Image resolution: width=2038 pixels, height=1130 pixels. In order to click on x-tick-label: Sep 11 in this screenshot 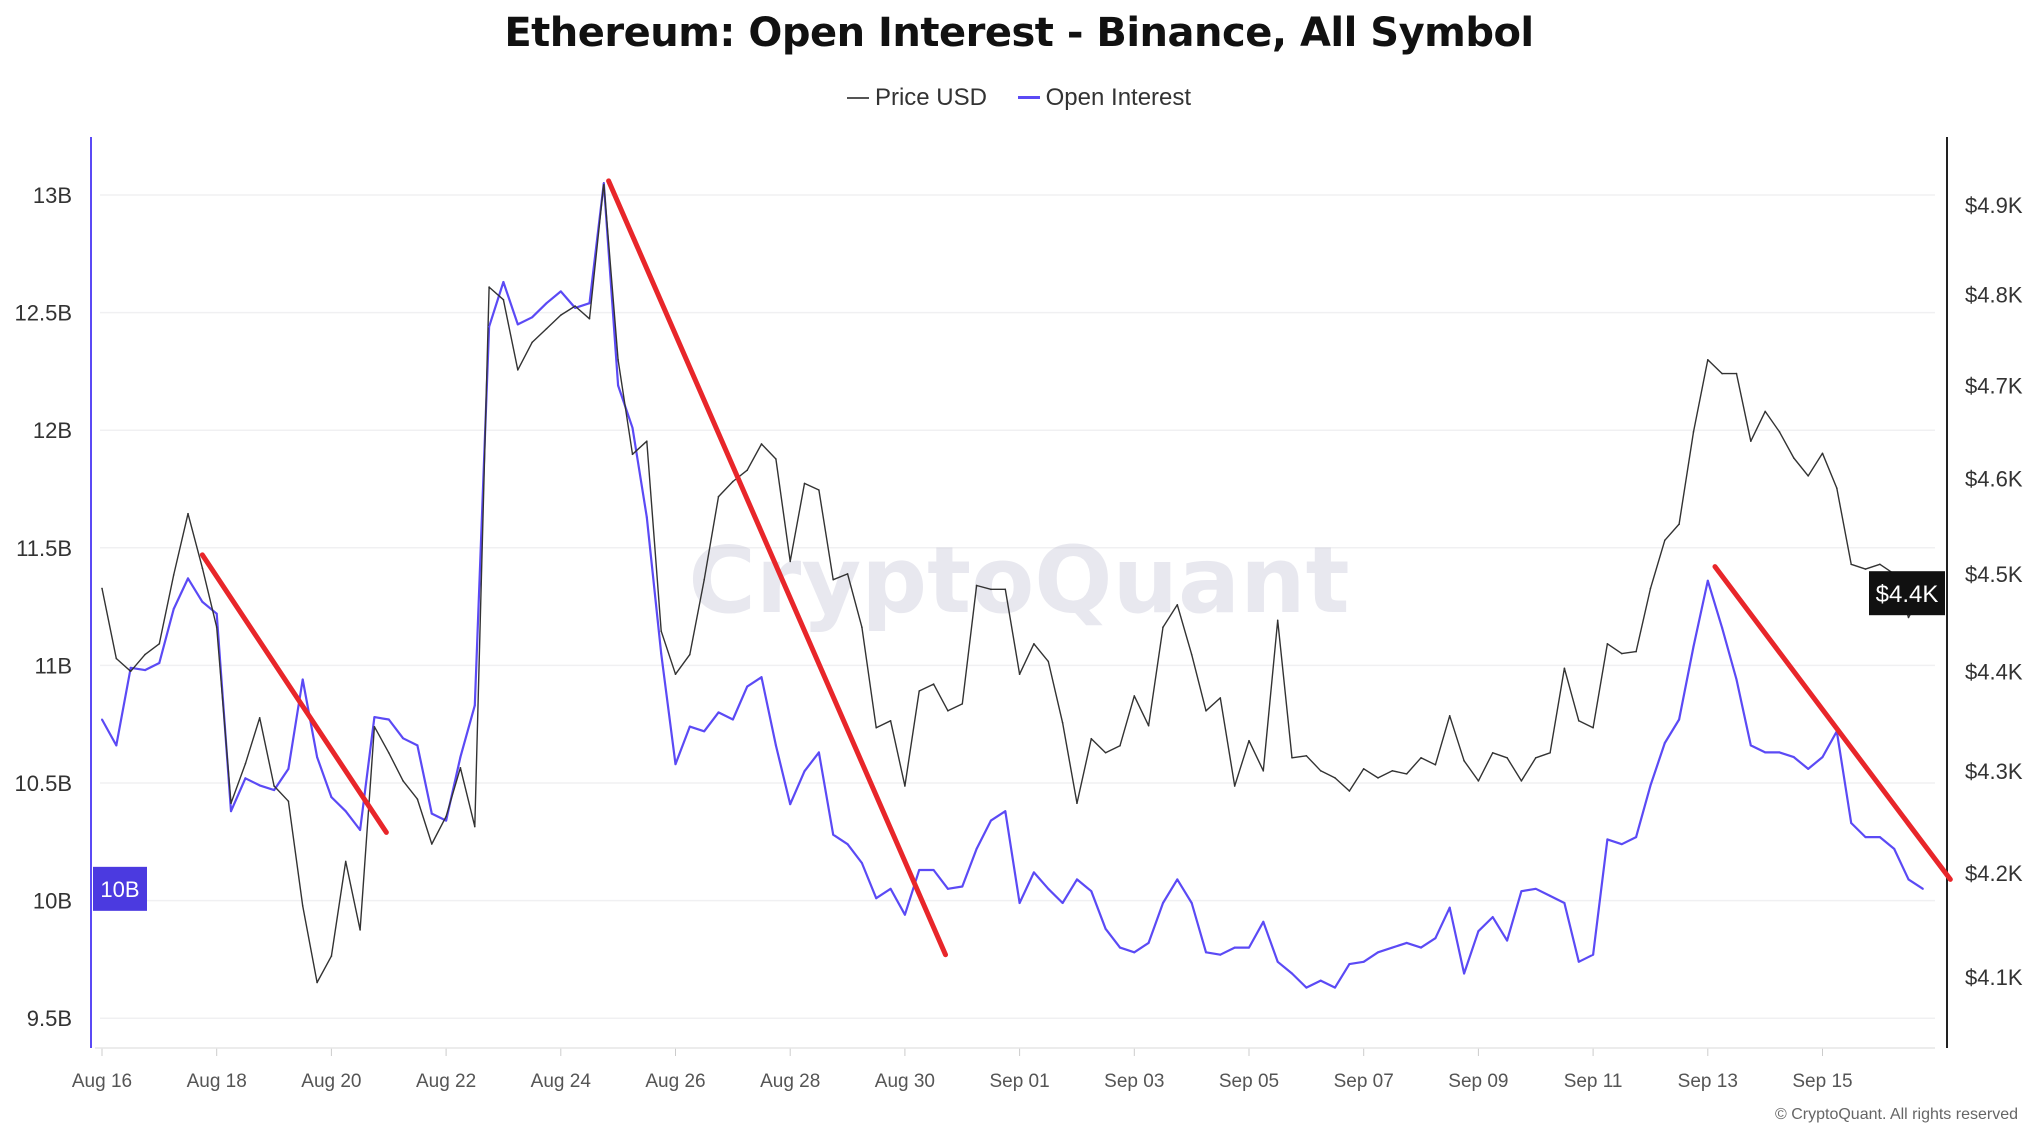, I will do `click(1593, 1081)`.